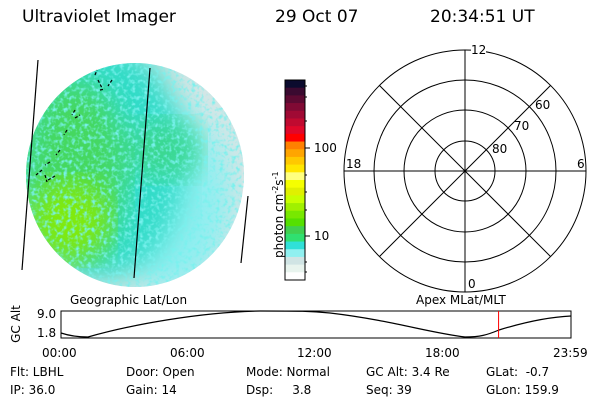  What do you see at coordinates (129, 300) in the screenshot?
I see `geographic-title: Geographic Lat/Lon` at bounding box center [129, 300].